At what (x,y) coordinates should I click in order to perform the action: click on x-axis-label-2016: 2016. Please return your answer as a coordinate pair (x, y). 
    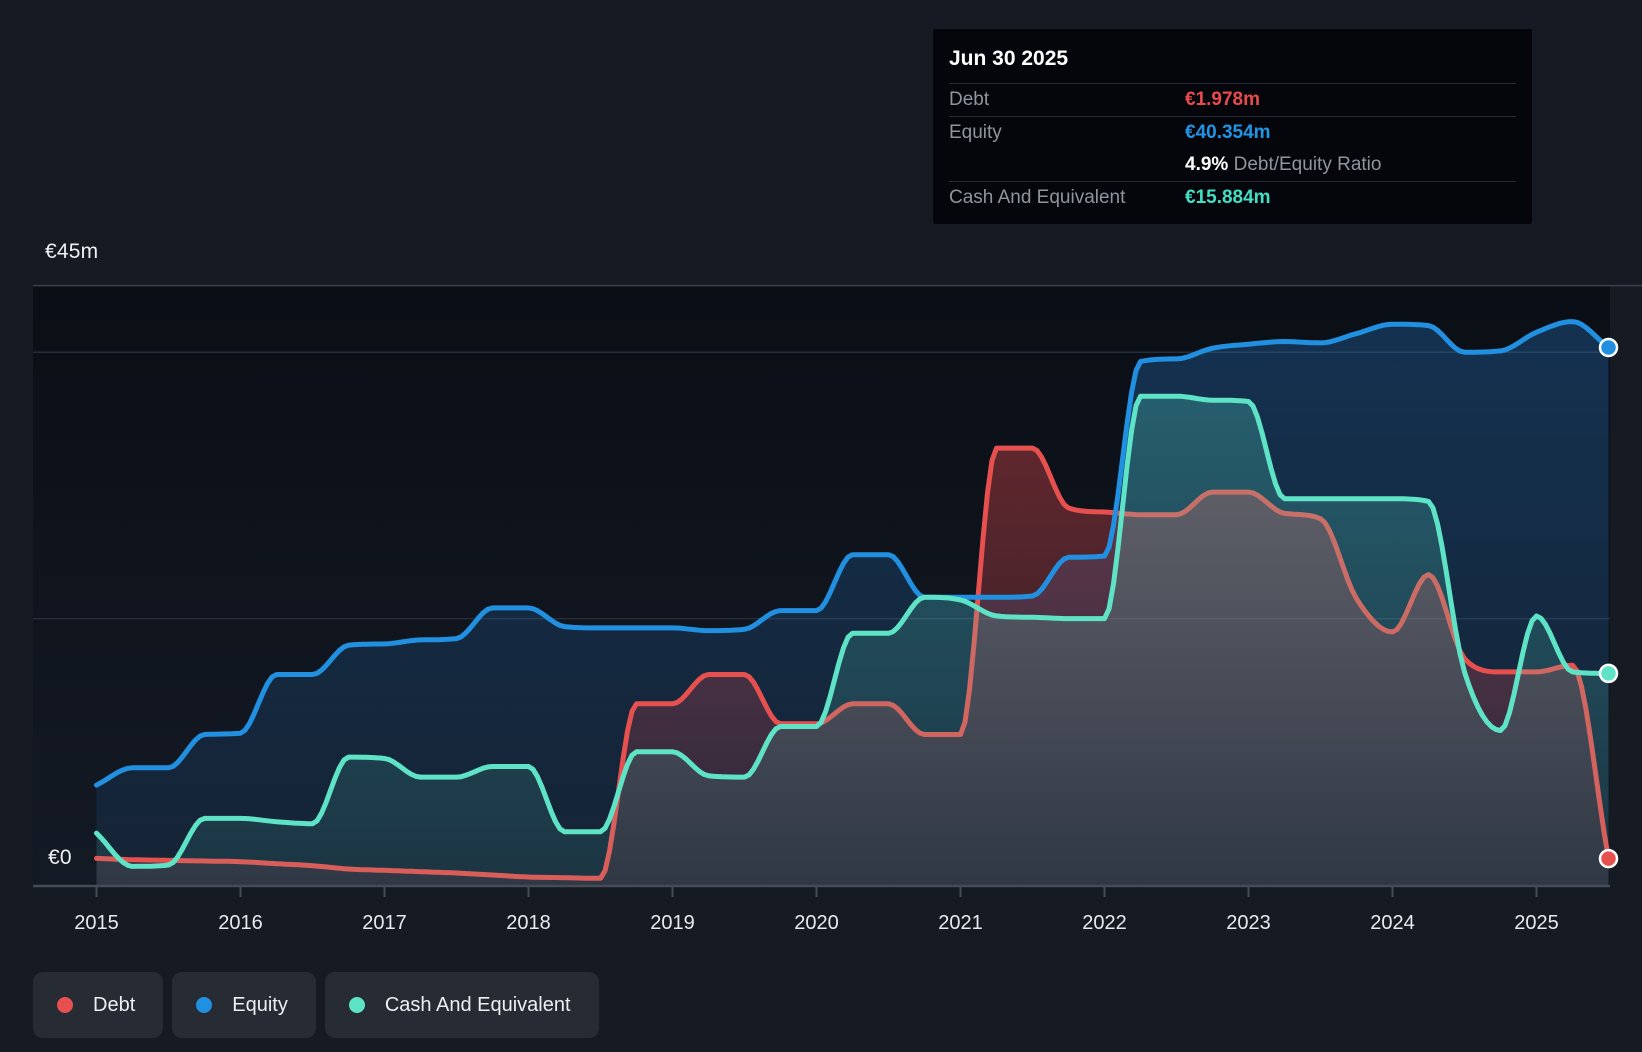
    Looking at the image, I should click on (240, 923).